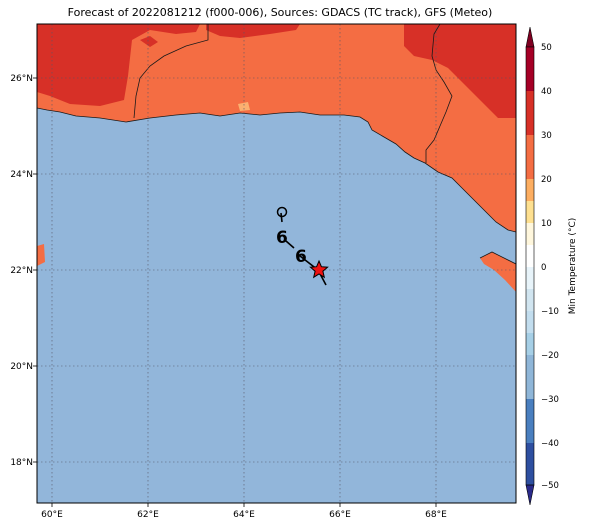 This screenshot has width=591, height=528. Describe the element at coordinates (550, 444) in the screenshot. I see `colorbar-tick-label: −40` at that location.